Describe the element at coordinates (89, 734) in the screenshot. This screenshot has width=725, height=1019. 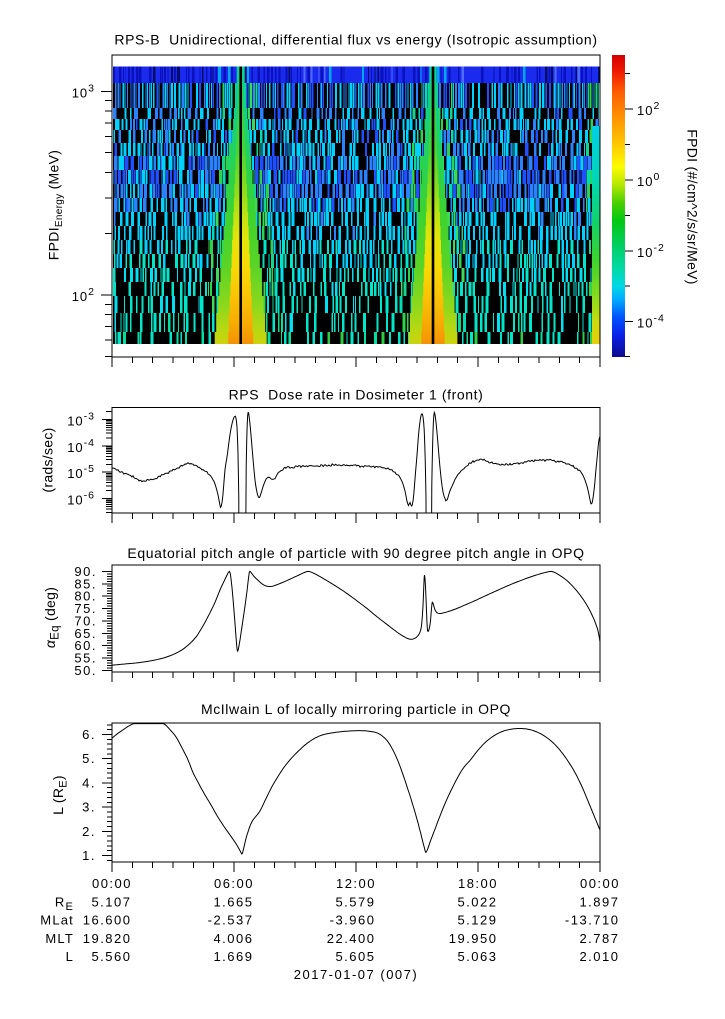
I see `svg-text: 6.` at that location.